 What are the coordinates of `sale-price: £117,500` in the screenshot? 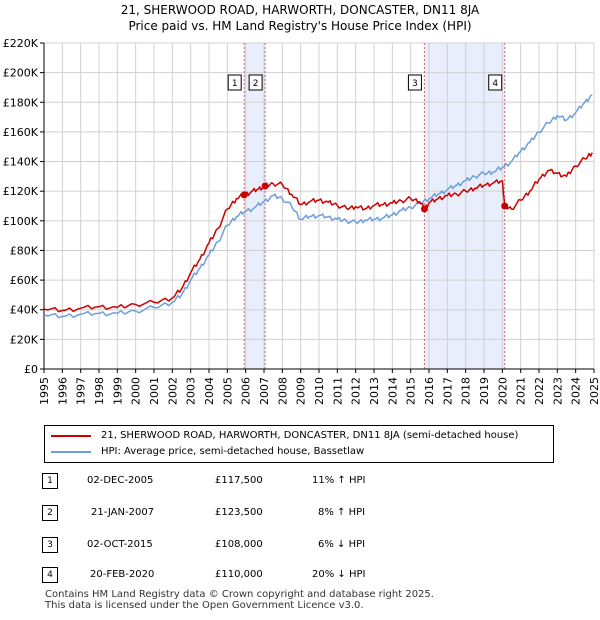 It's located at (239, 480).